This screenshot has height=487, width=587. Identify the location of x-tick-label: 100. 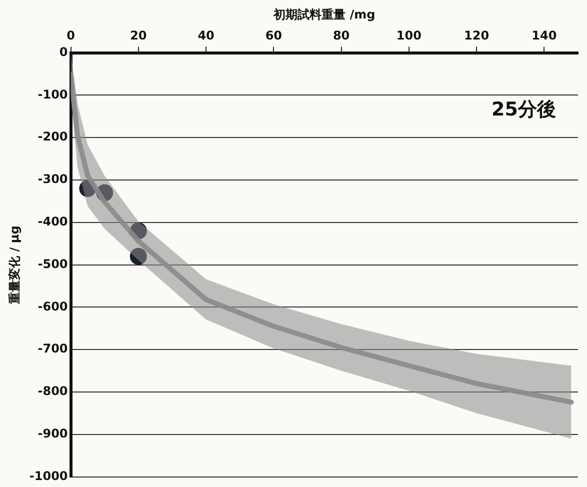
(409, 35).